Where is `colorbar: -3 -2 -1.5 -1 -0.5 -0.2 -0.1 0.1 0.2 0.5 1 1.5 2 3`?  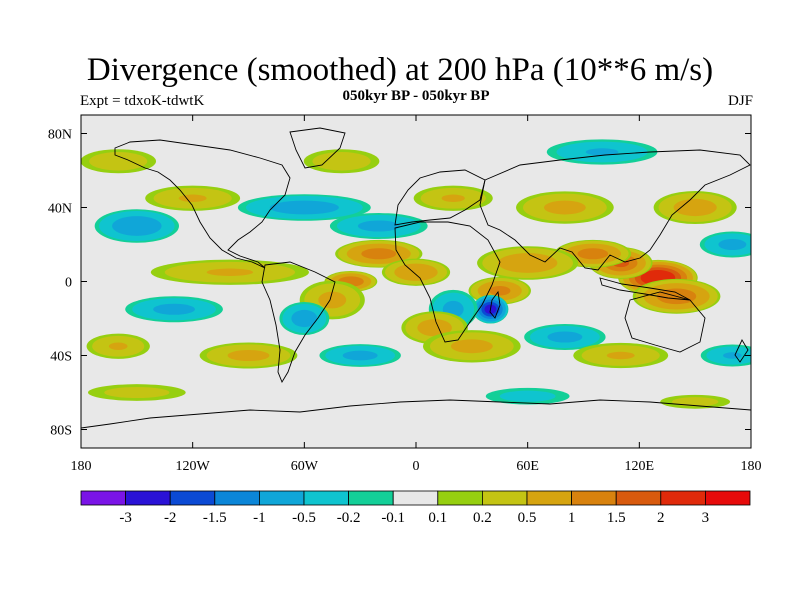
colorbar: -3 -2 -1.5 -1 -0.5 -0.2 -0.1 0.1 0.2 0.5 1 1.5 2 3 is located at coordinates (415, 508).